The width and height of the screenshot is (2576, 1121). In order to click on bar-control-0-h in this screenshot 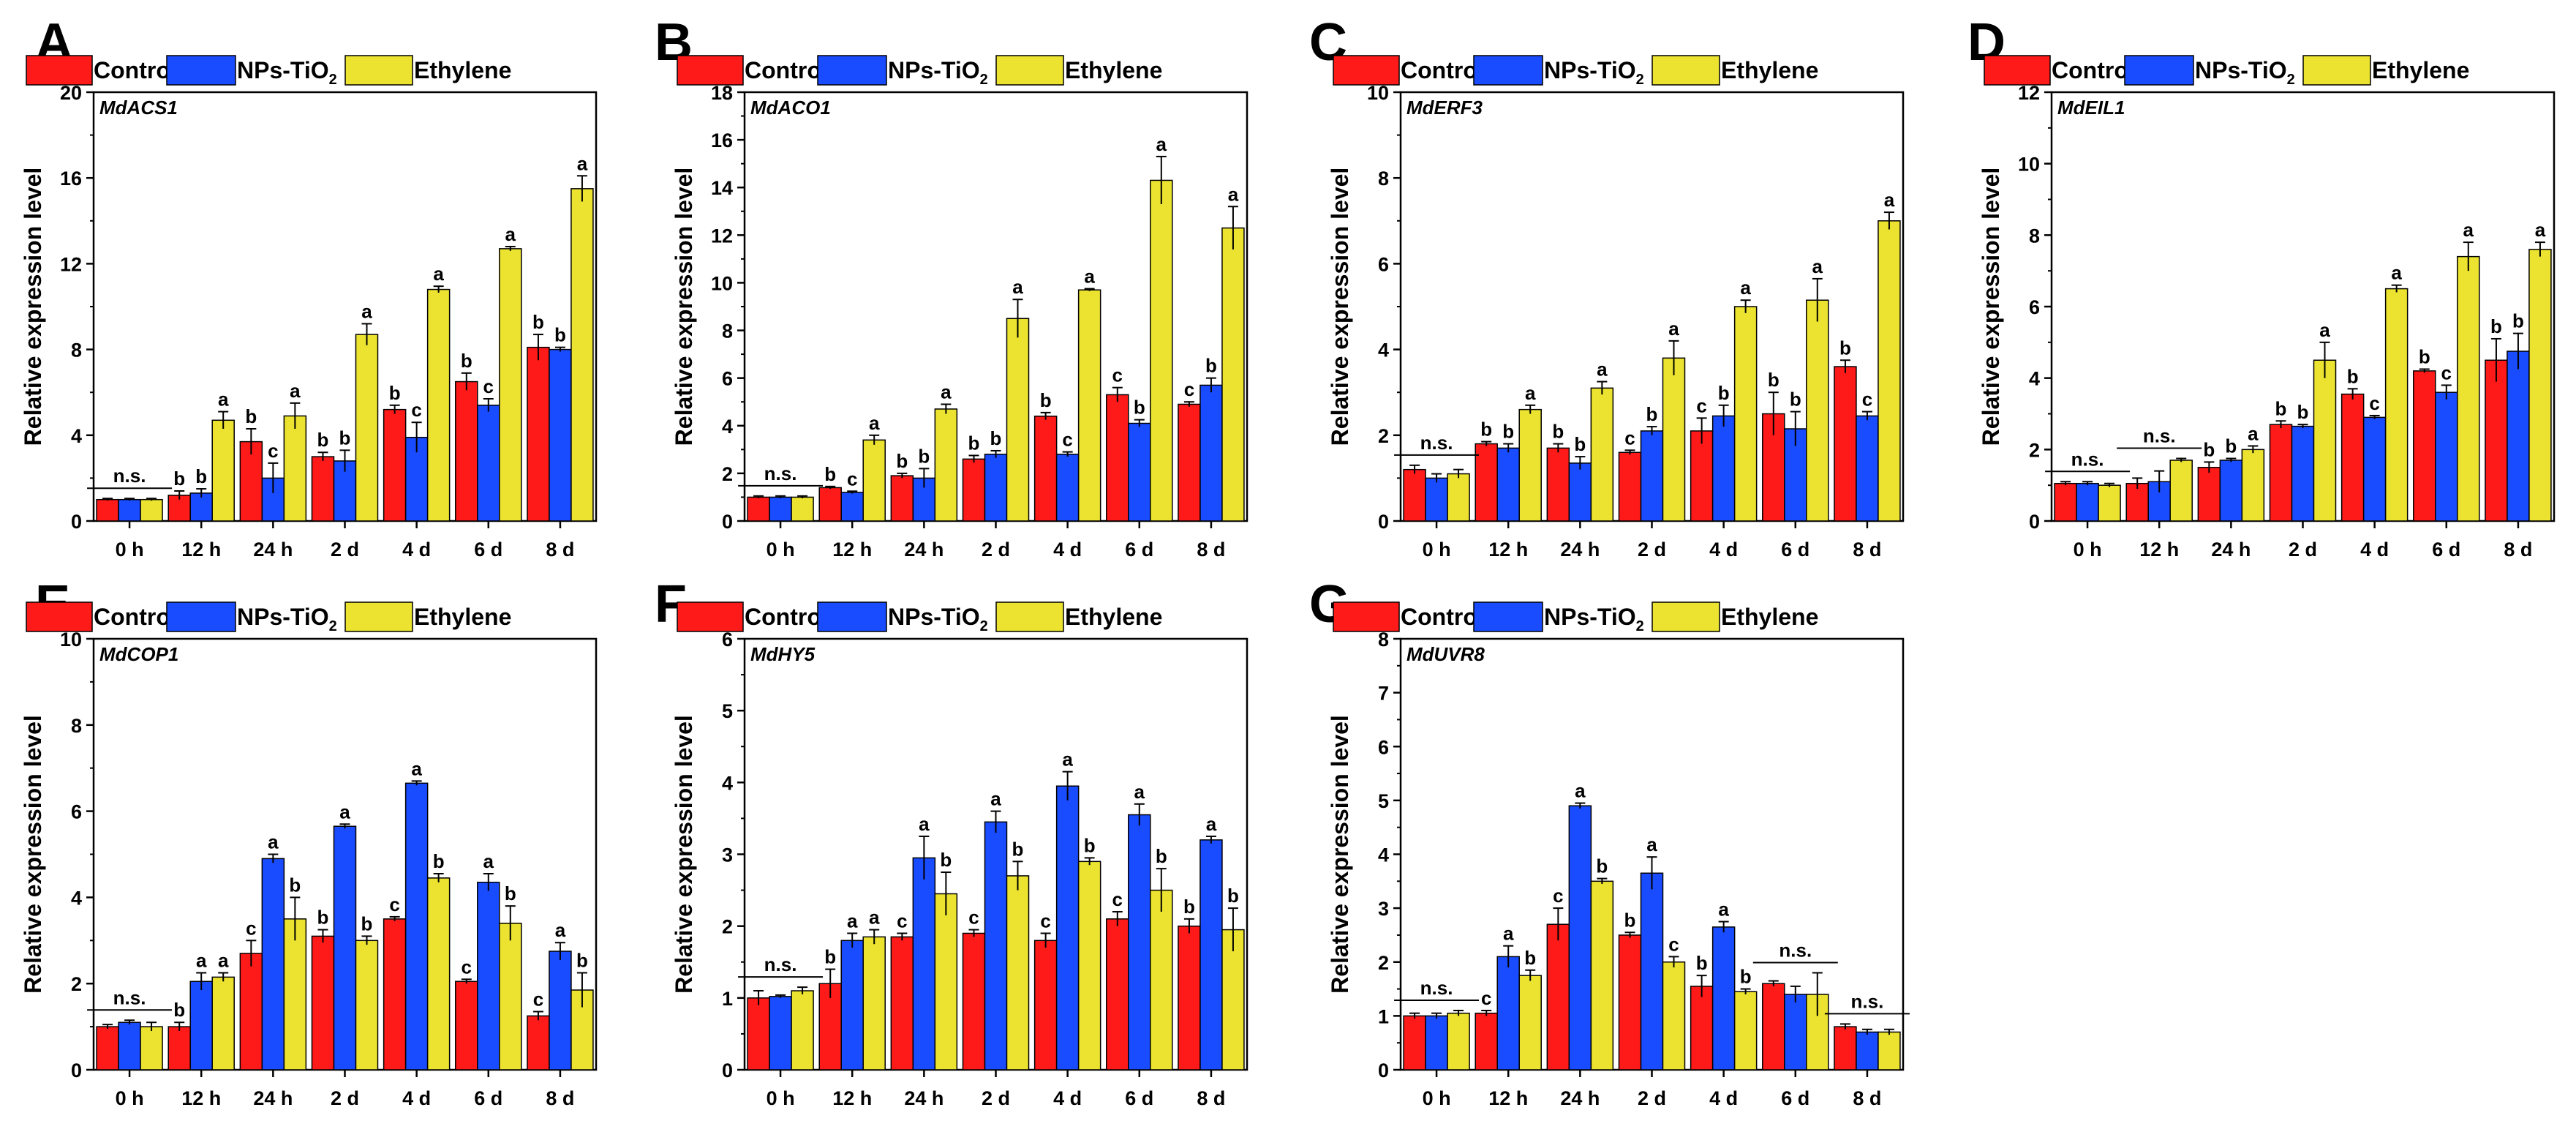, I will do `click(2065, 502)`.